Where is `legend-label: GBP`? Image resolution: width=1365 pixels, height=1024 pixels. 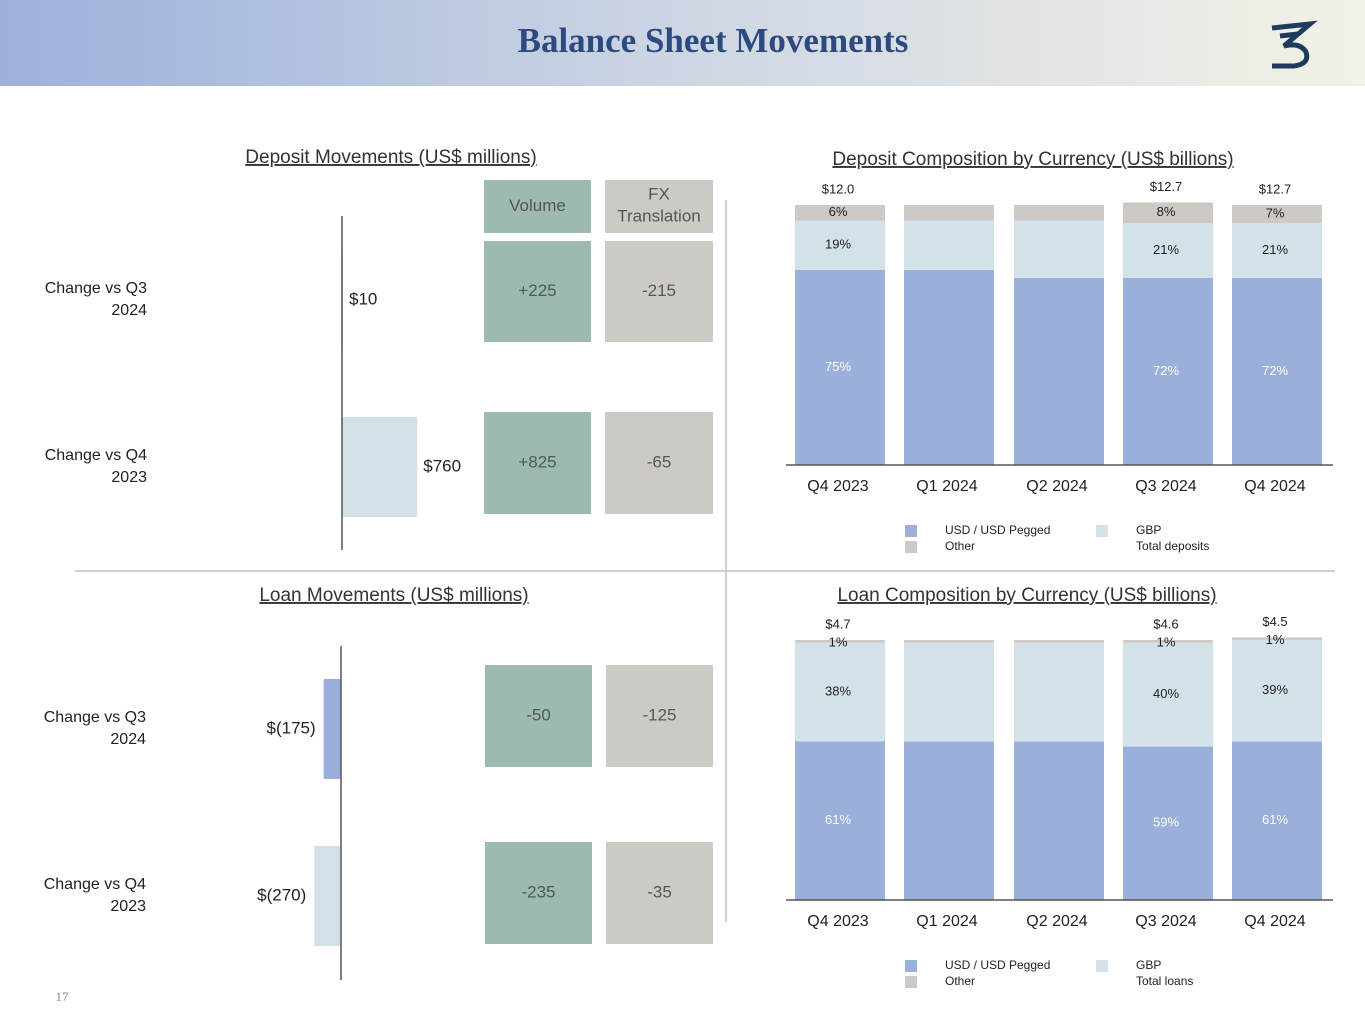
legend-label: GBP is located at coordinates (1148, 530).